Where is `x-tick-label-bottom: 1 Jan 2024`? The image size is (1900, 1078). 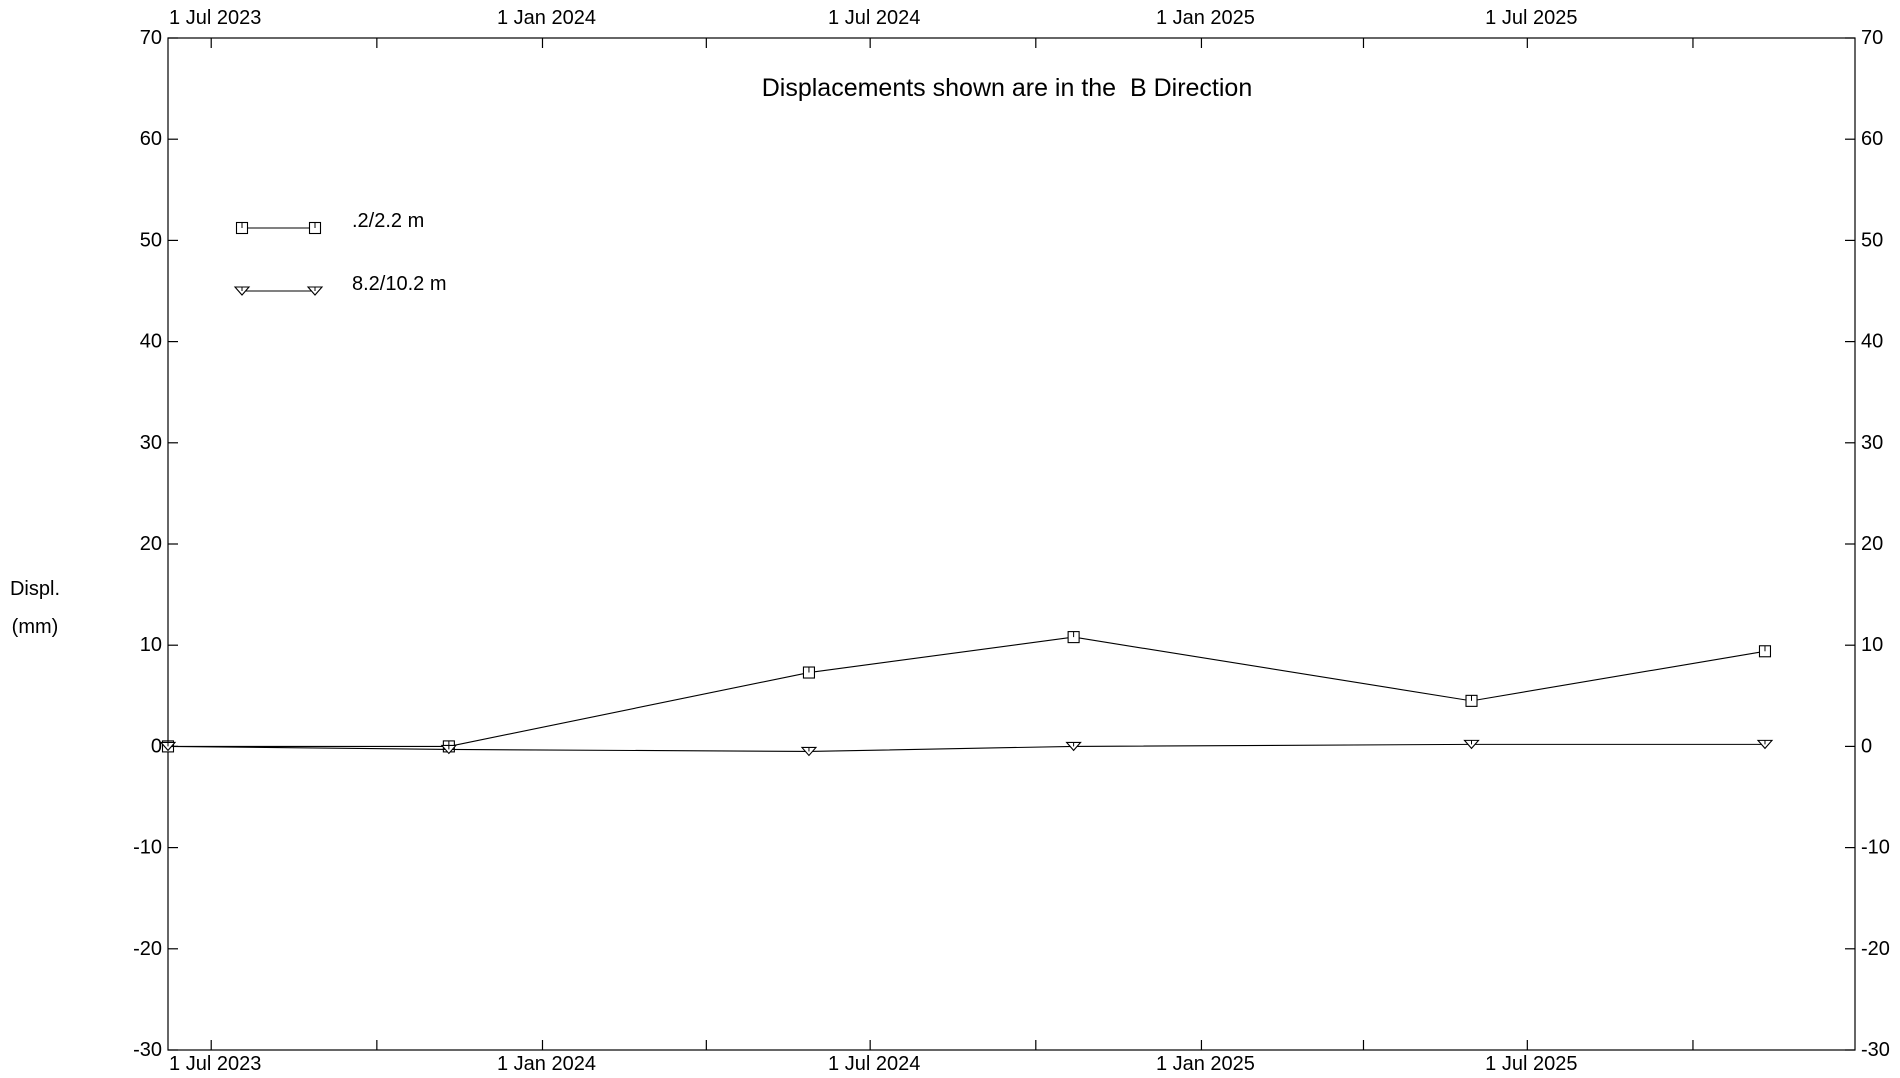
x-tick-label-bottom: 1 Jan 2024 is located at coordinates (546, 1064).